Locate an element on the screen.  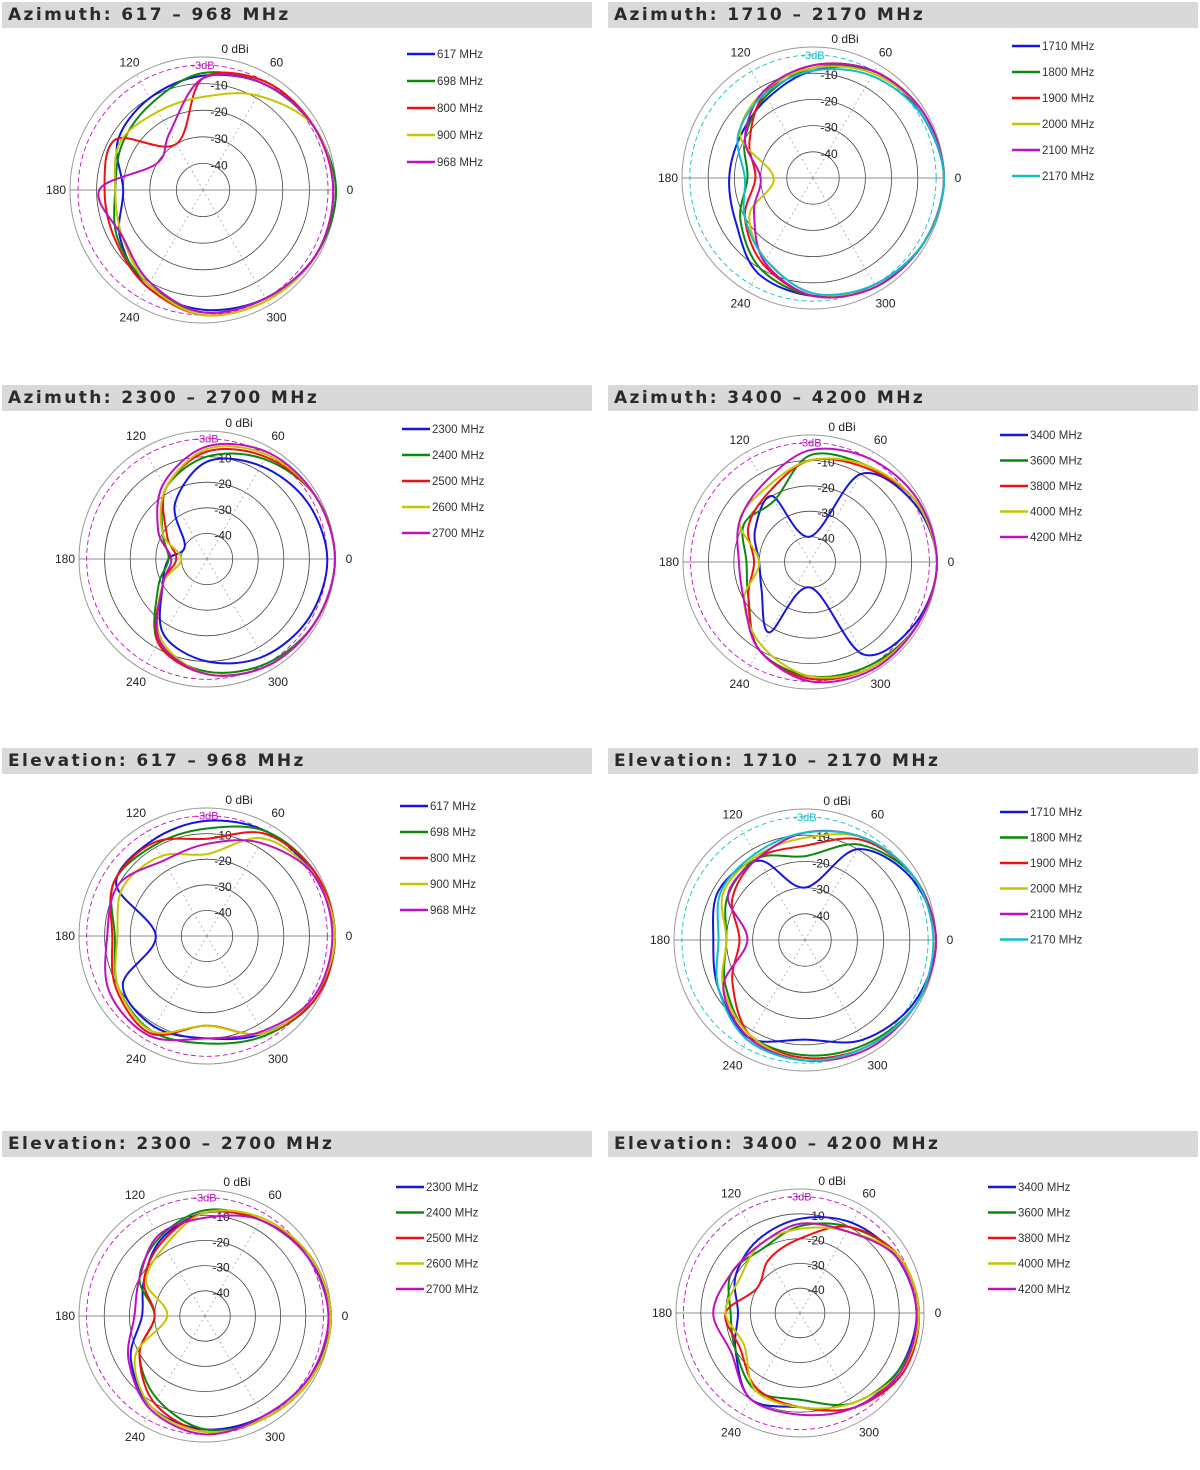
legend-label: 800 MHz is located at coordinates (453, 859).